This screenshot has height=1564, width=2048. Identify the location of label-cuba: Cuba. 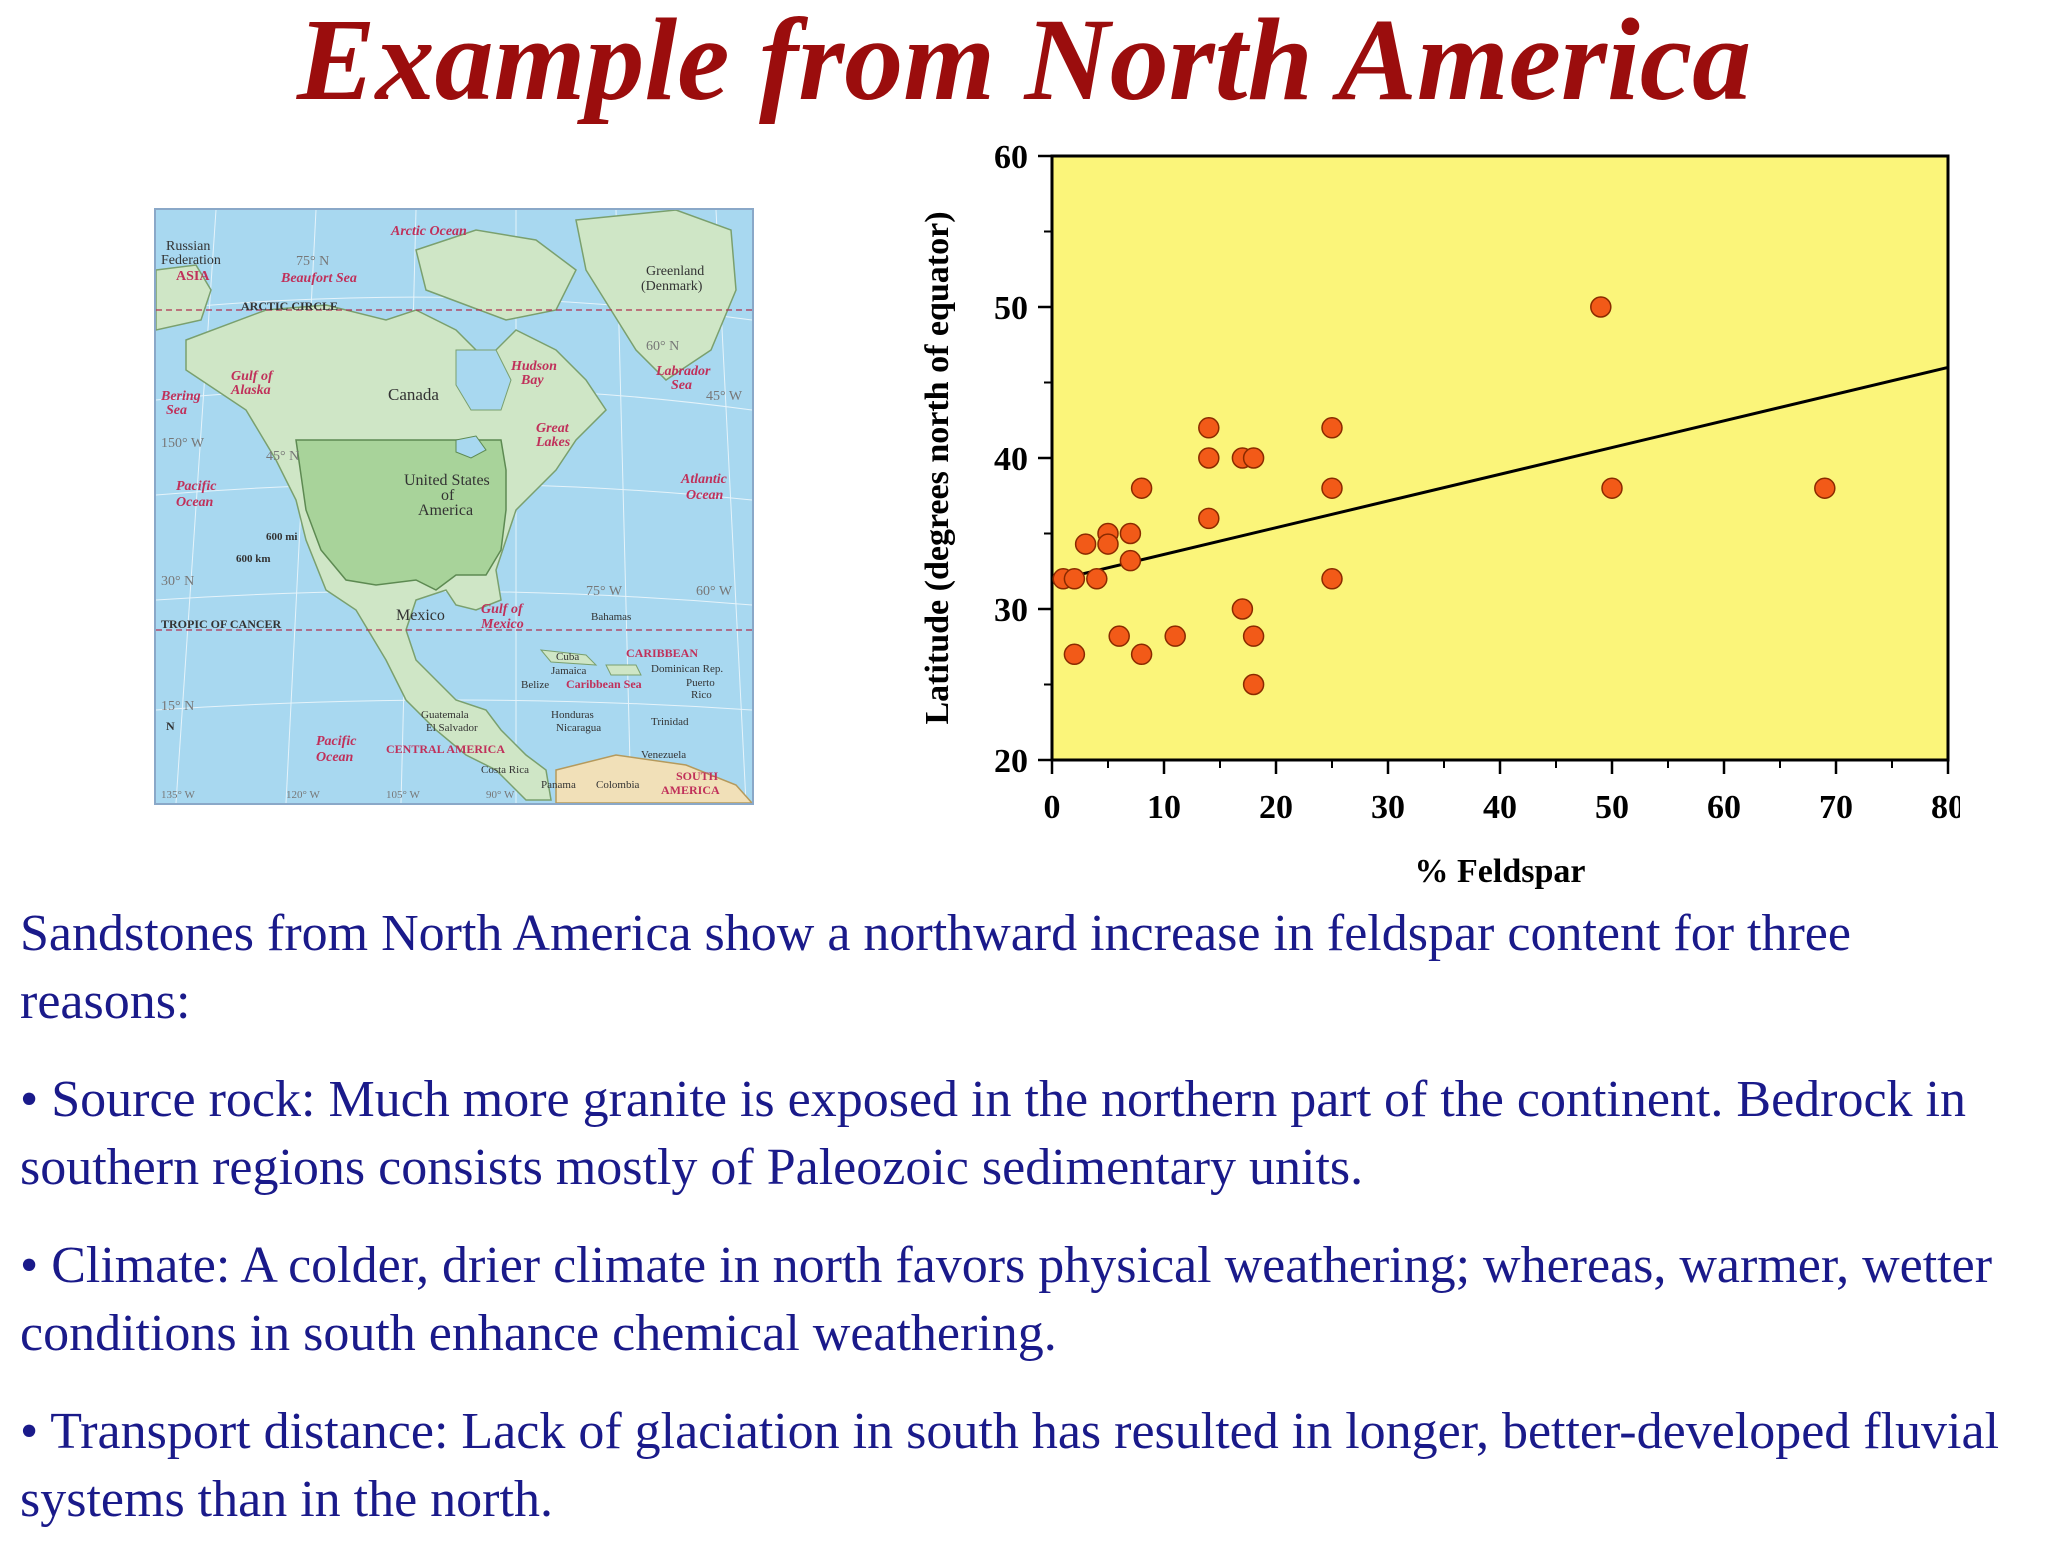
(567, 657).